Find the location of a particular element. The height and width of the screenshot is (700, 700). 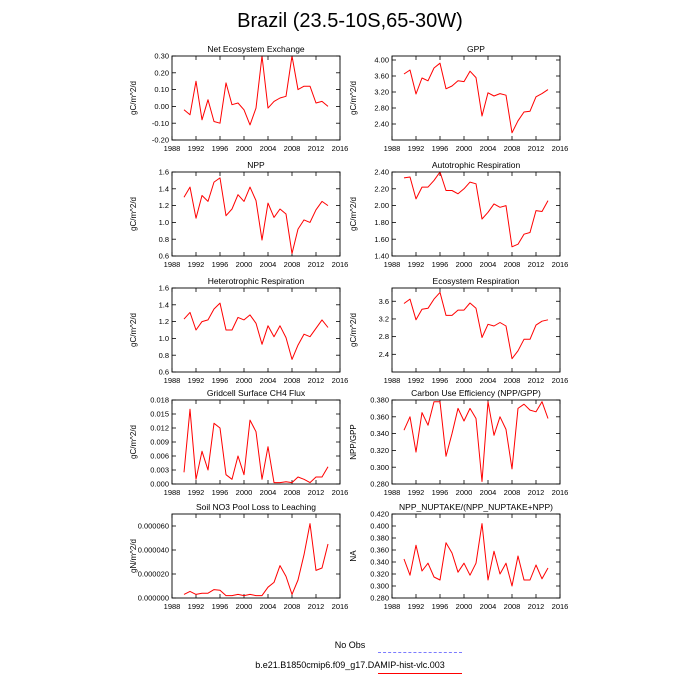

panel-title: NPP is located at coordinates (256, 165).